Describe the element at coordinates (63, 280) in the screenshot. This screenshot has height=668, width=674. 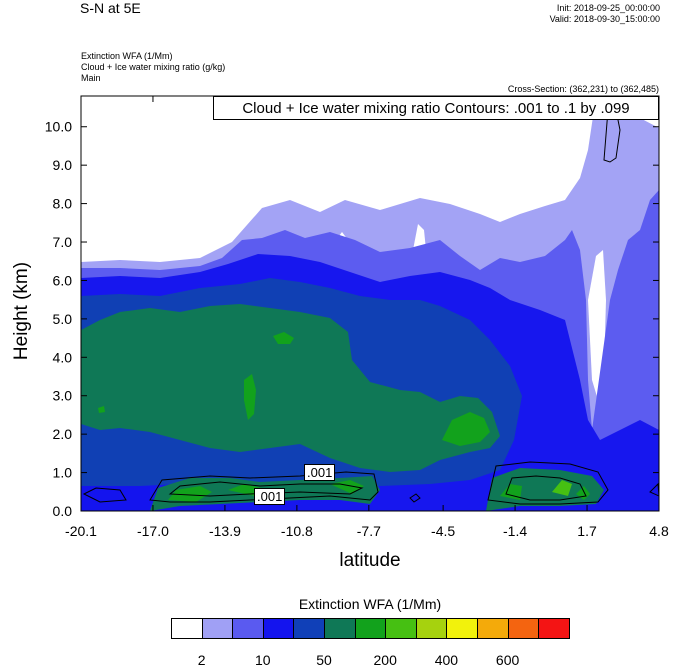
I see `y-tick-label: 6.0` at that location.